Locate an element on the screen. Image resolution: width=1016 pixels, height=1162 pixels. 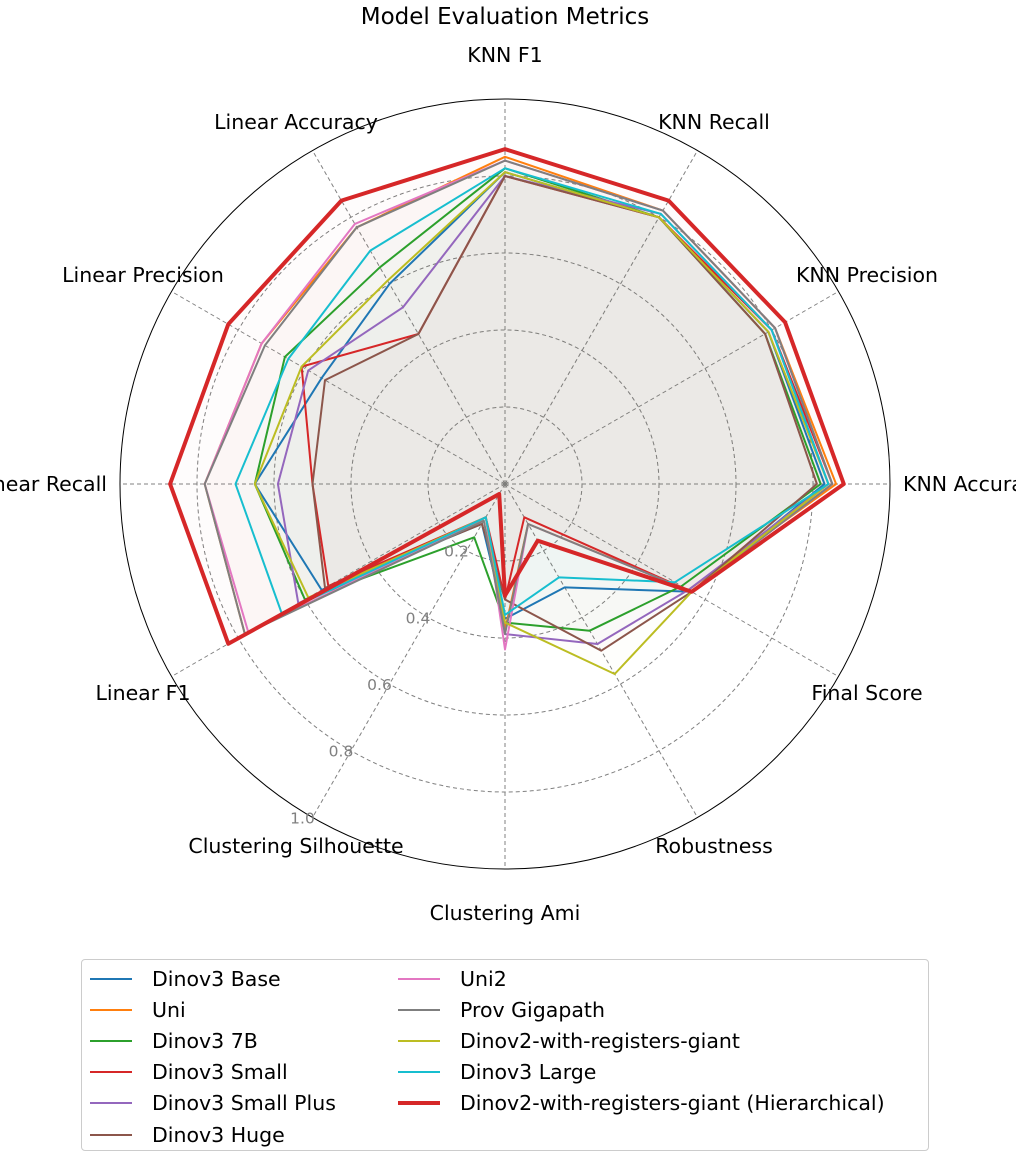
legend-item: Dinov3 Large is located at coordinates (637, 1072).